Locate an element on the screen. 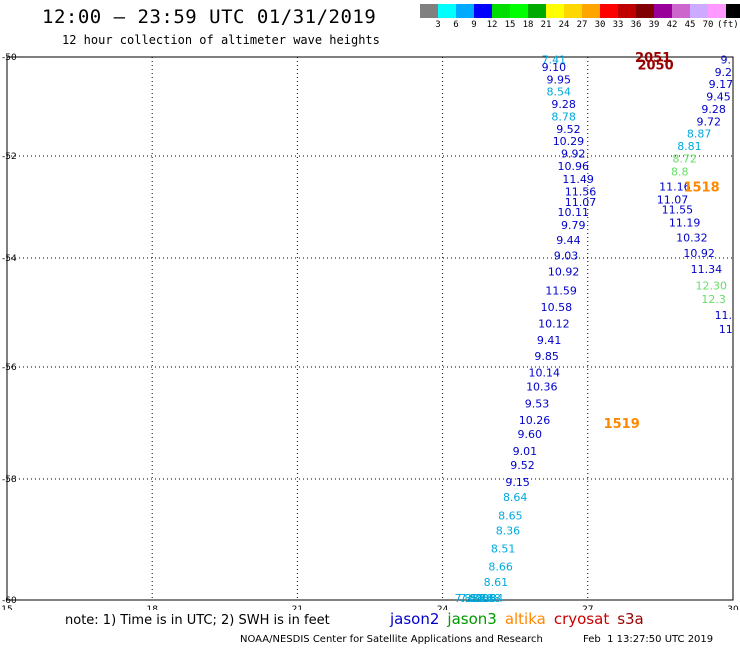 This screenshot has width=740, height=650. y-tick-label: -54 is located at coordinates (9, 259).